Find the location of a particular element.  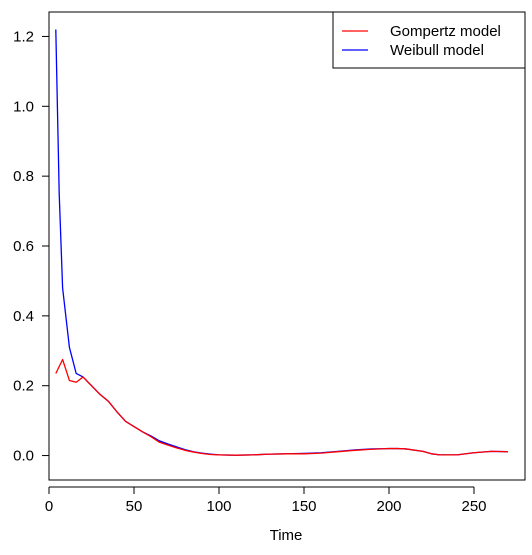

x-axis-title: Time is located at coordinates (286, 535).